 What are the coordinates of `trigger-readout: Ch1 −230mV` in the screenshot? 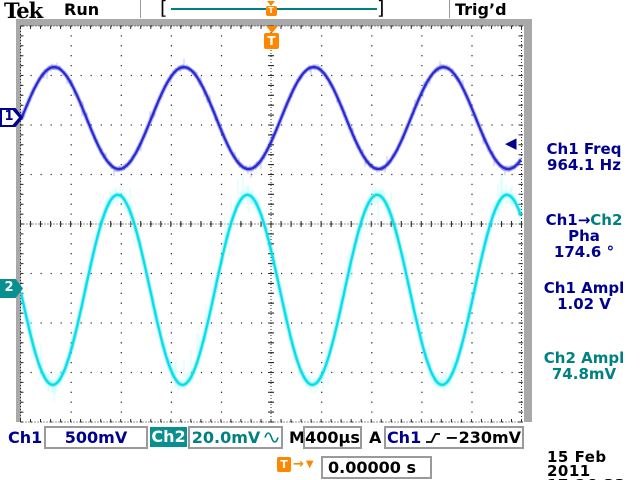 It's located at (454, 437).